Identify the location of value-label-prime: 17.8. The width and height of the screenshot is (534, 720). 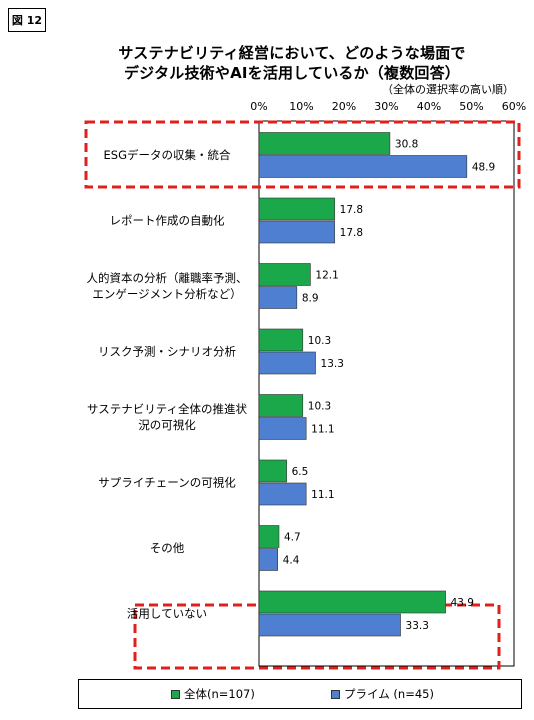
(351, 233).